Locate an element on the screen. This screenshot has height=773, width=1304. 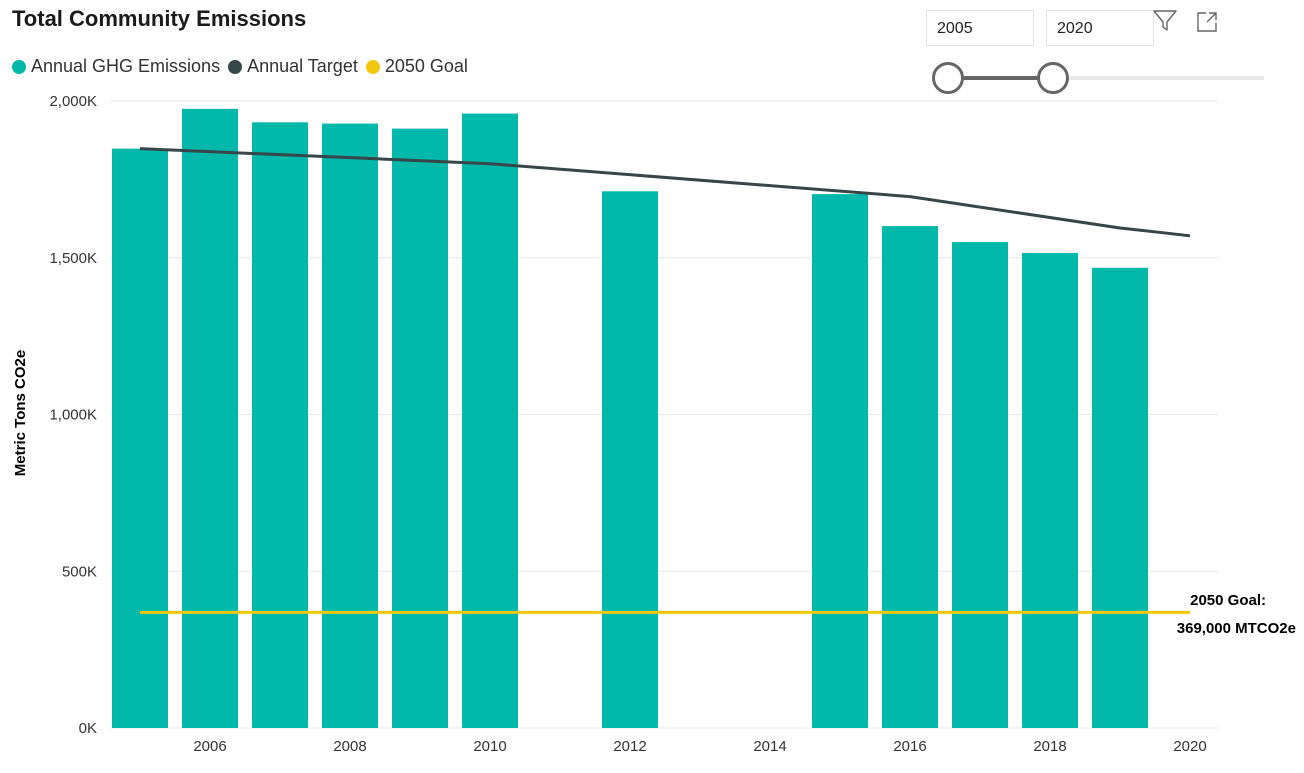
y-axis: 0K 500K 1,000K 1,500K 2,000K is located at coordinates (73, 415).